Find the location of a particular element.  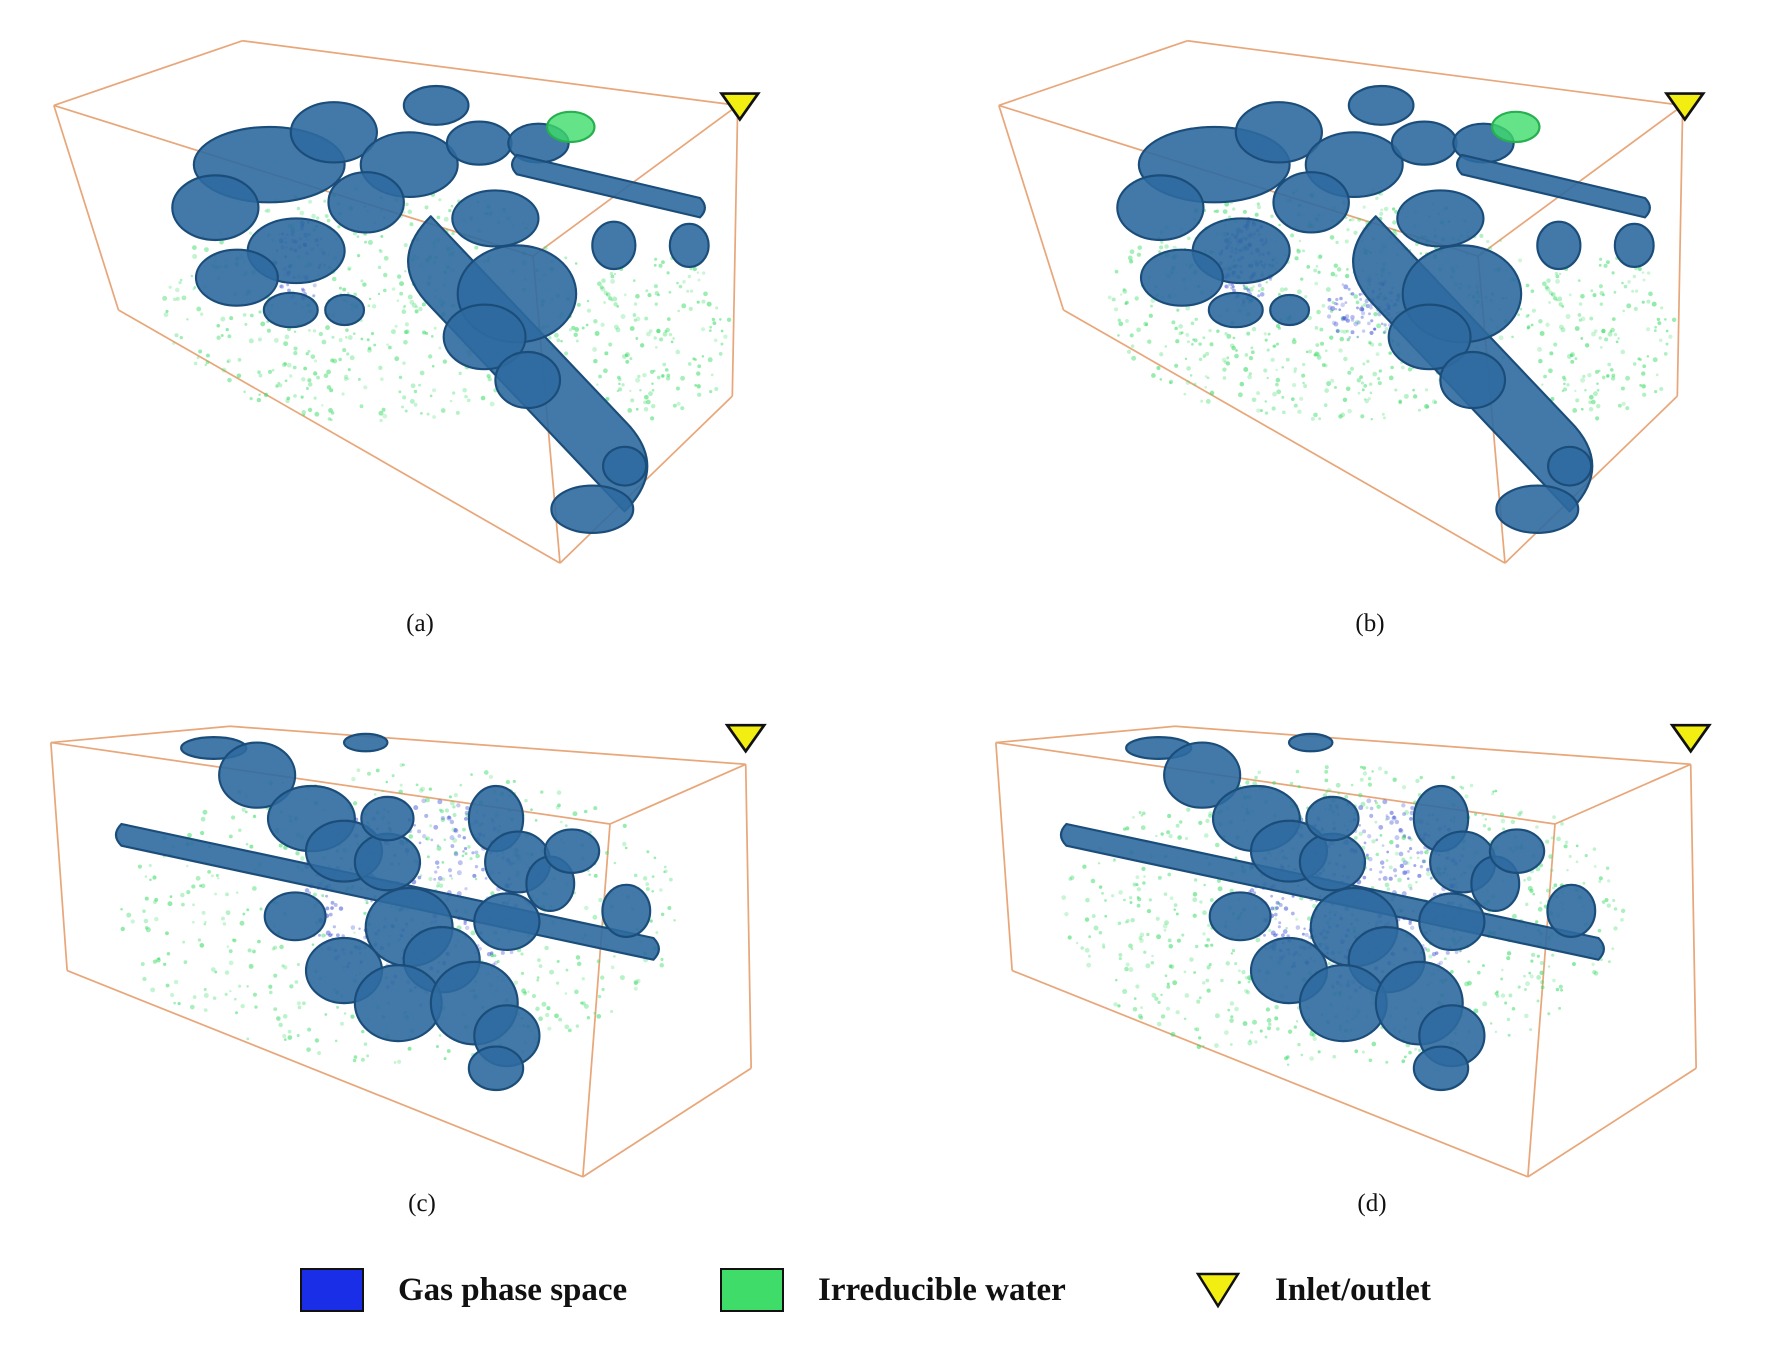

panel-a-caption: (a) is located at coordinates (420, 623).